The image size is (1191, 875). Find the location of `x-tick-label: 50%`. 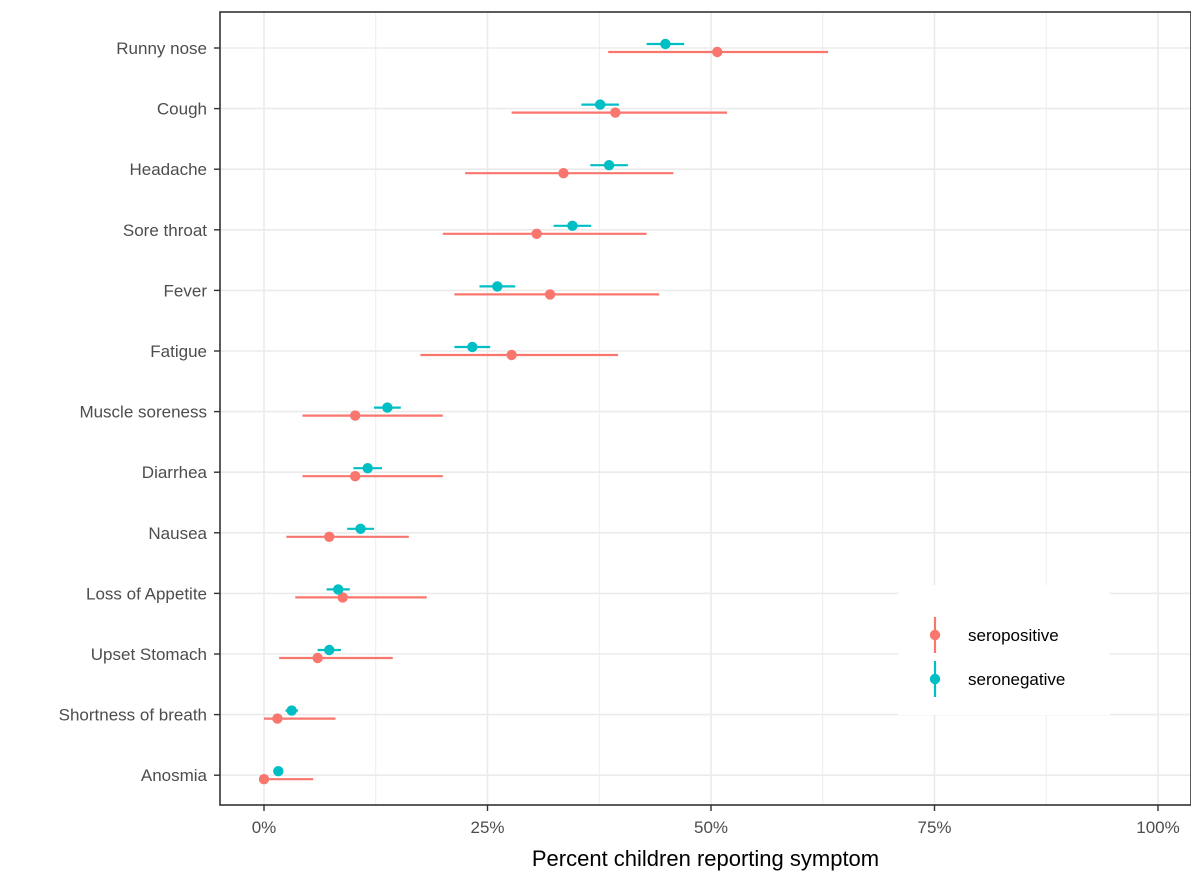

x-tick-label: 50% is located at coordinates (711, 827).